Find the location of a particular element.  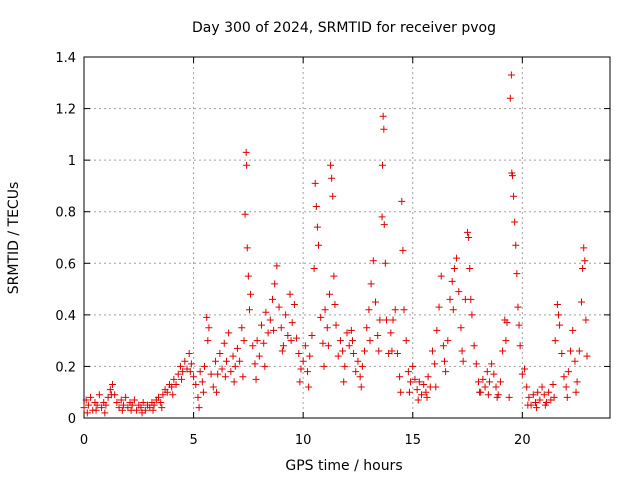

x-axis-title: GPS time / hours is located at coordinates (343, 466).